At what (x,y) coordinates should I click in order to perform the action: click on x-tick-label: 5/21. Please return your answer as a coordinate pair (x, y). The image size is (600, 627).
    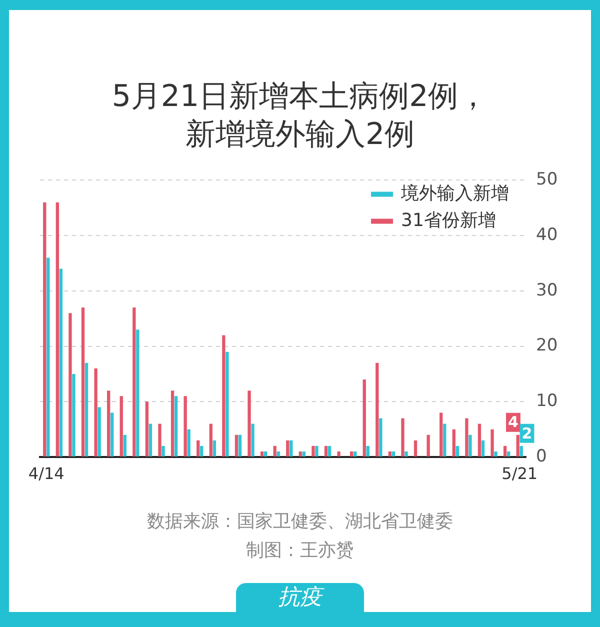
    Looking at the image, I should click on (520, 473).